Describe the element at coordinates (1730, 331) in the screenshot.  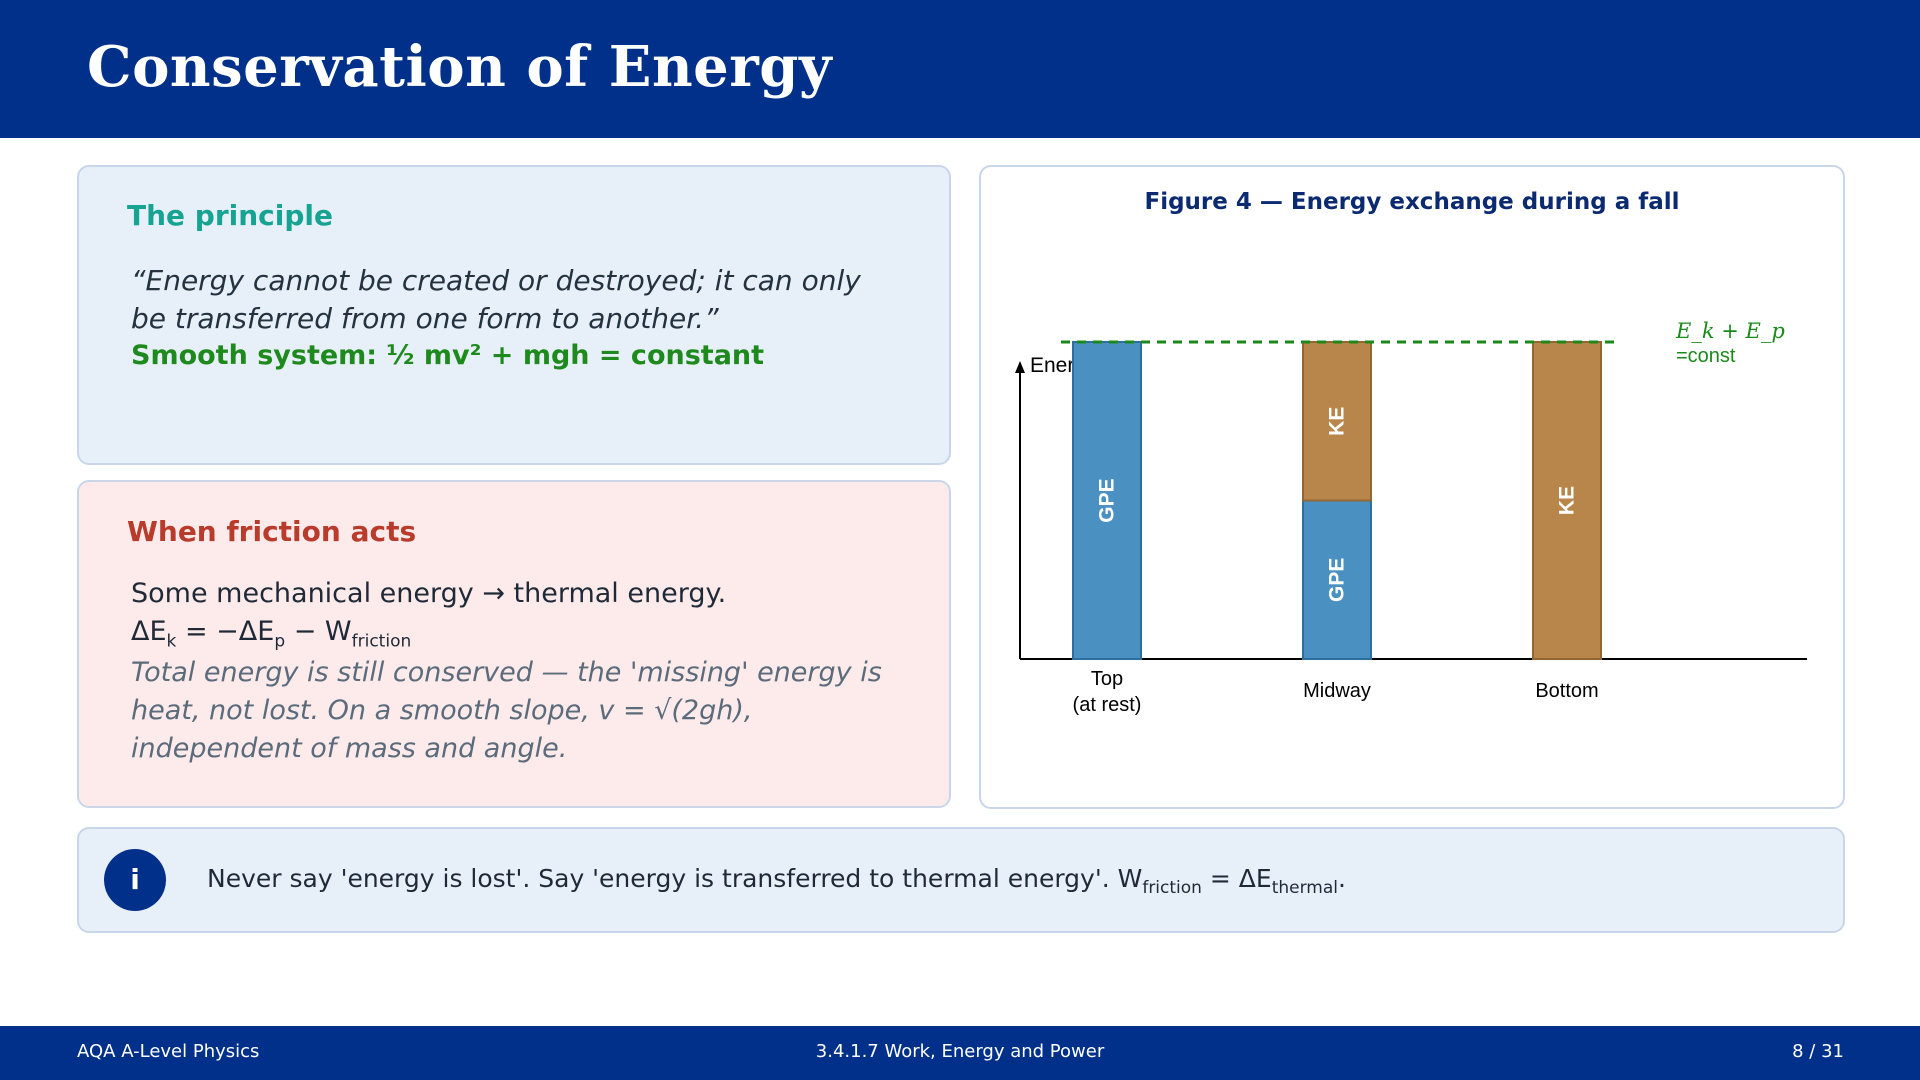
I see `constant-label-math: E_k + E_p` at that location.